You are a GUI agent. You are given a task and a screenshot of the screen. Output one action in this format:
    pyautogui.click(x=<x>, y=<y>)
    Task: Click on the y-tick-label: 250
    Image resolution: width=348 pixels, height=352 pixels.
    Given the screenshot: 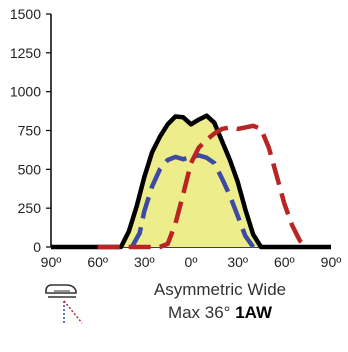 What is the action you would take?
    pyautogui.click(x=30, y=208)
    